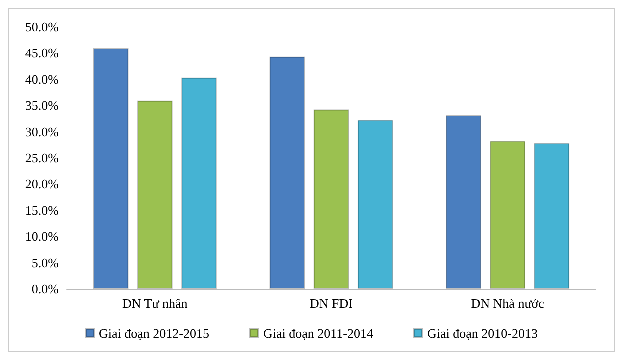  I want to click on y-tick-label: 0.0%, so click(46, 289).